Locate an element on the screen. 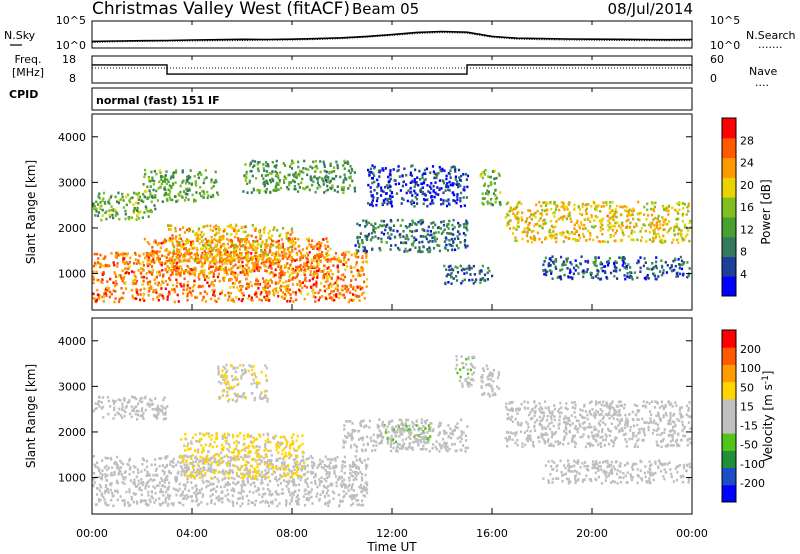  noise-left-label: N.Sky is located at coordinates (20, 35).